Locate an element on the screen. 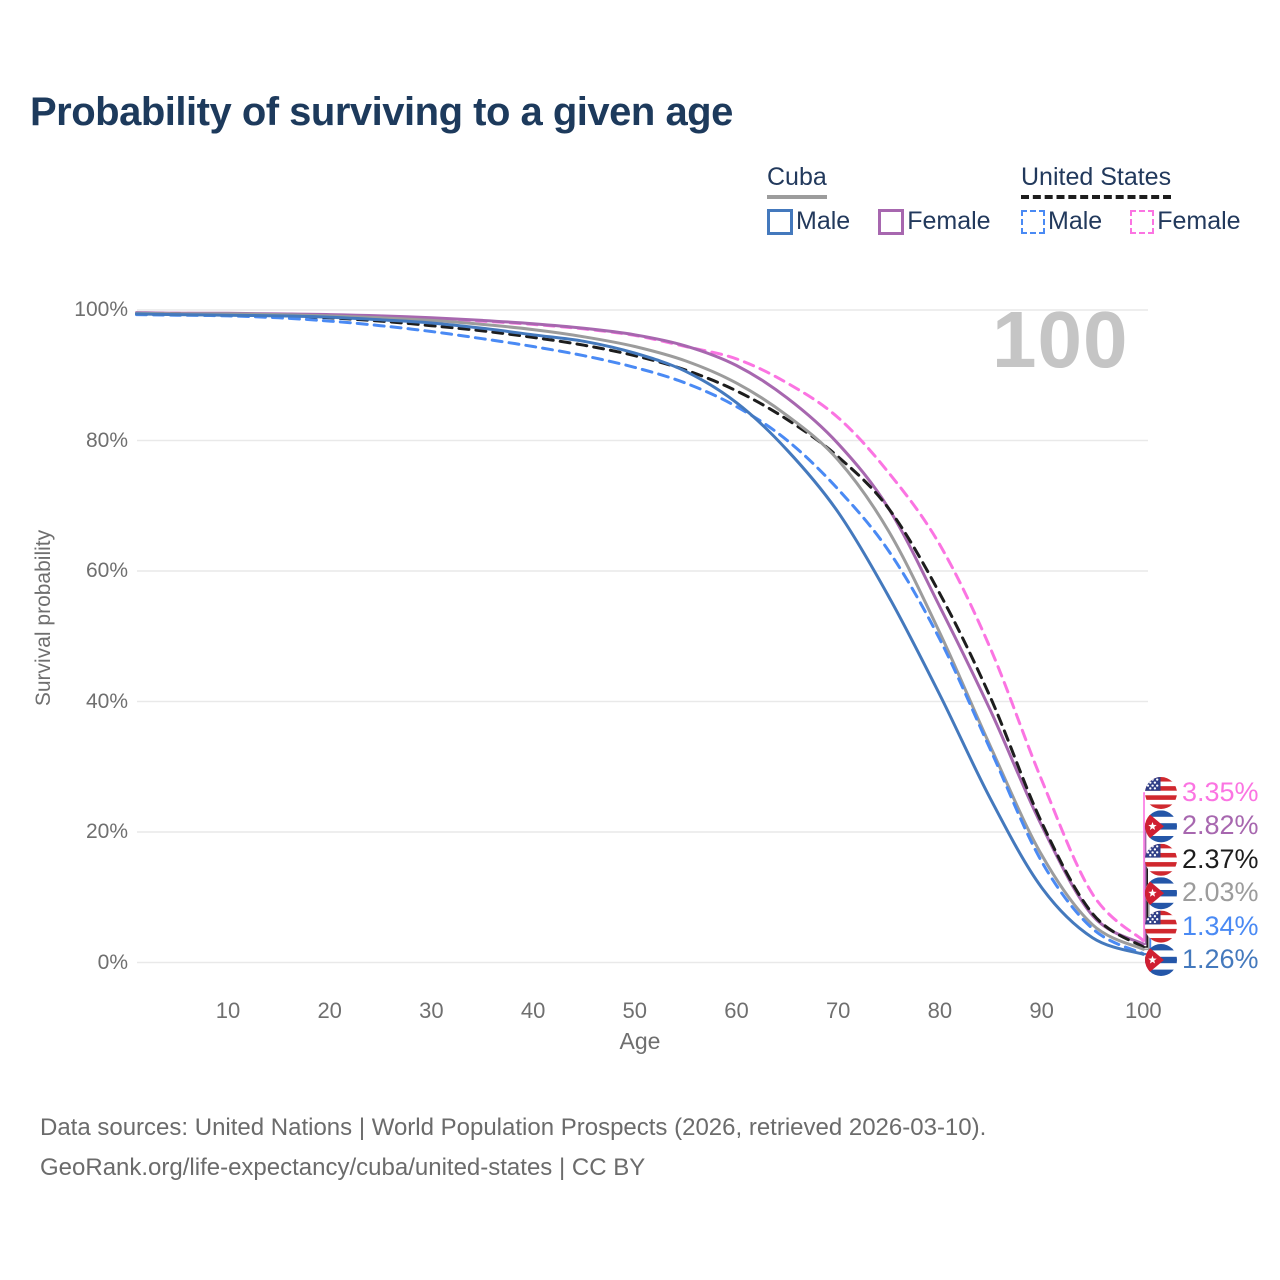 The width and height of the screenshot is (1280, 1280). x-tick-label: 30 is located at coordinates (431, 1010).